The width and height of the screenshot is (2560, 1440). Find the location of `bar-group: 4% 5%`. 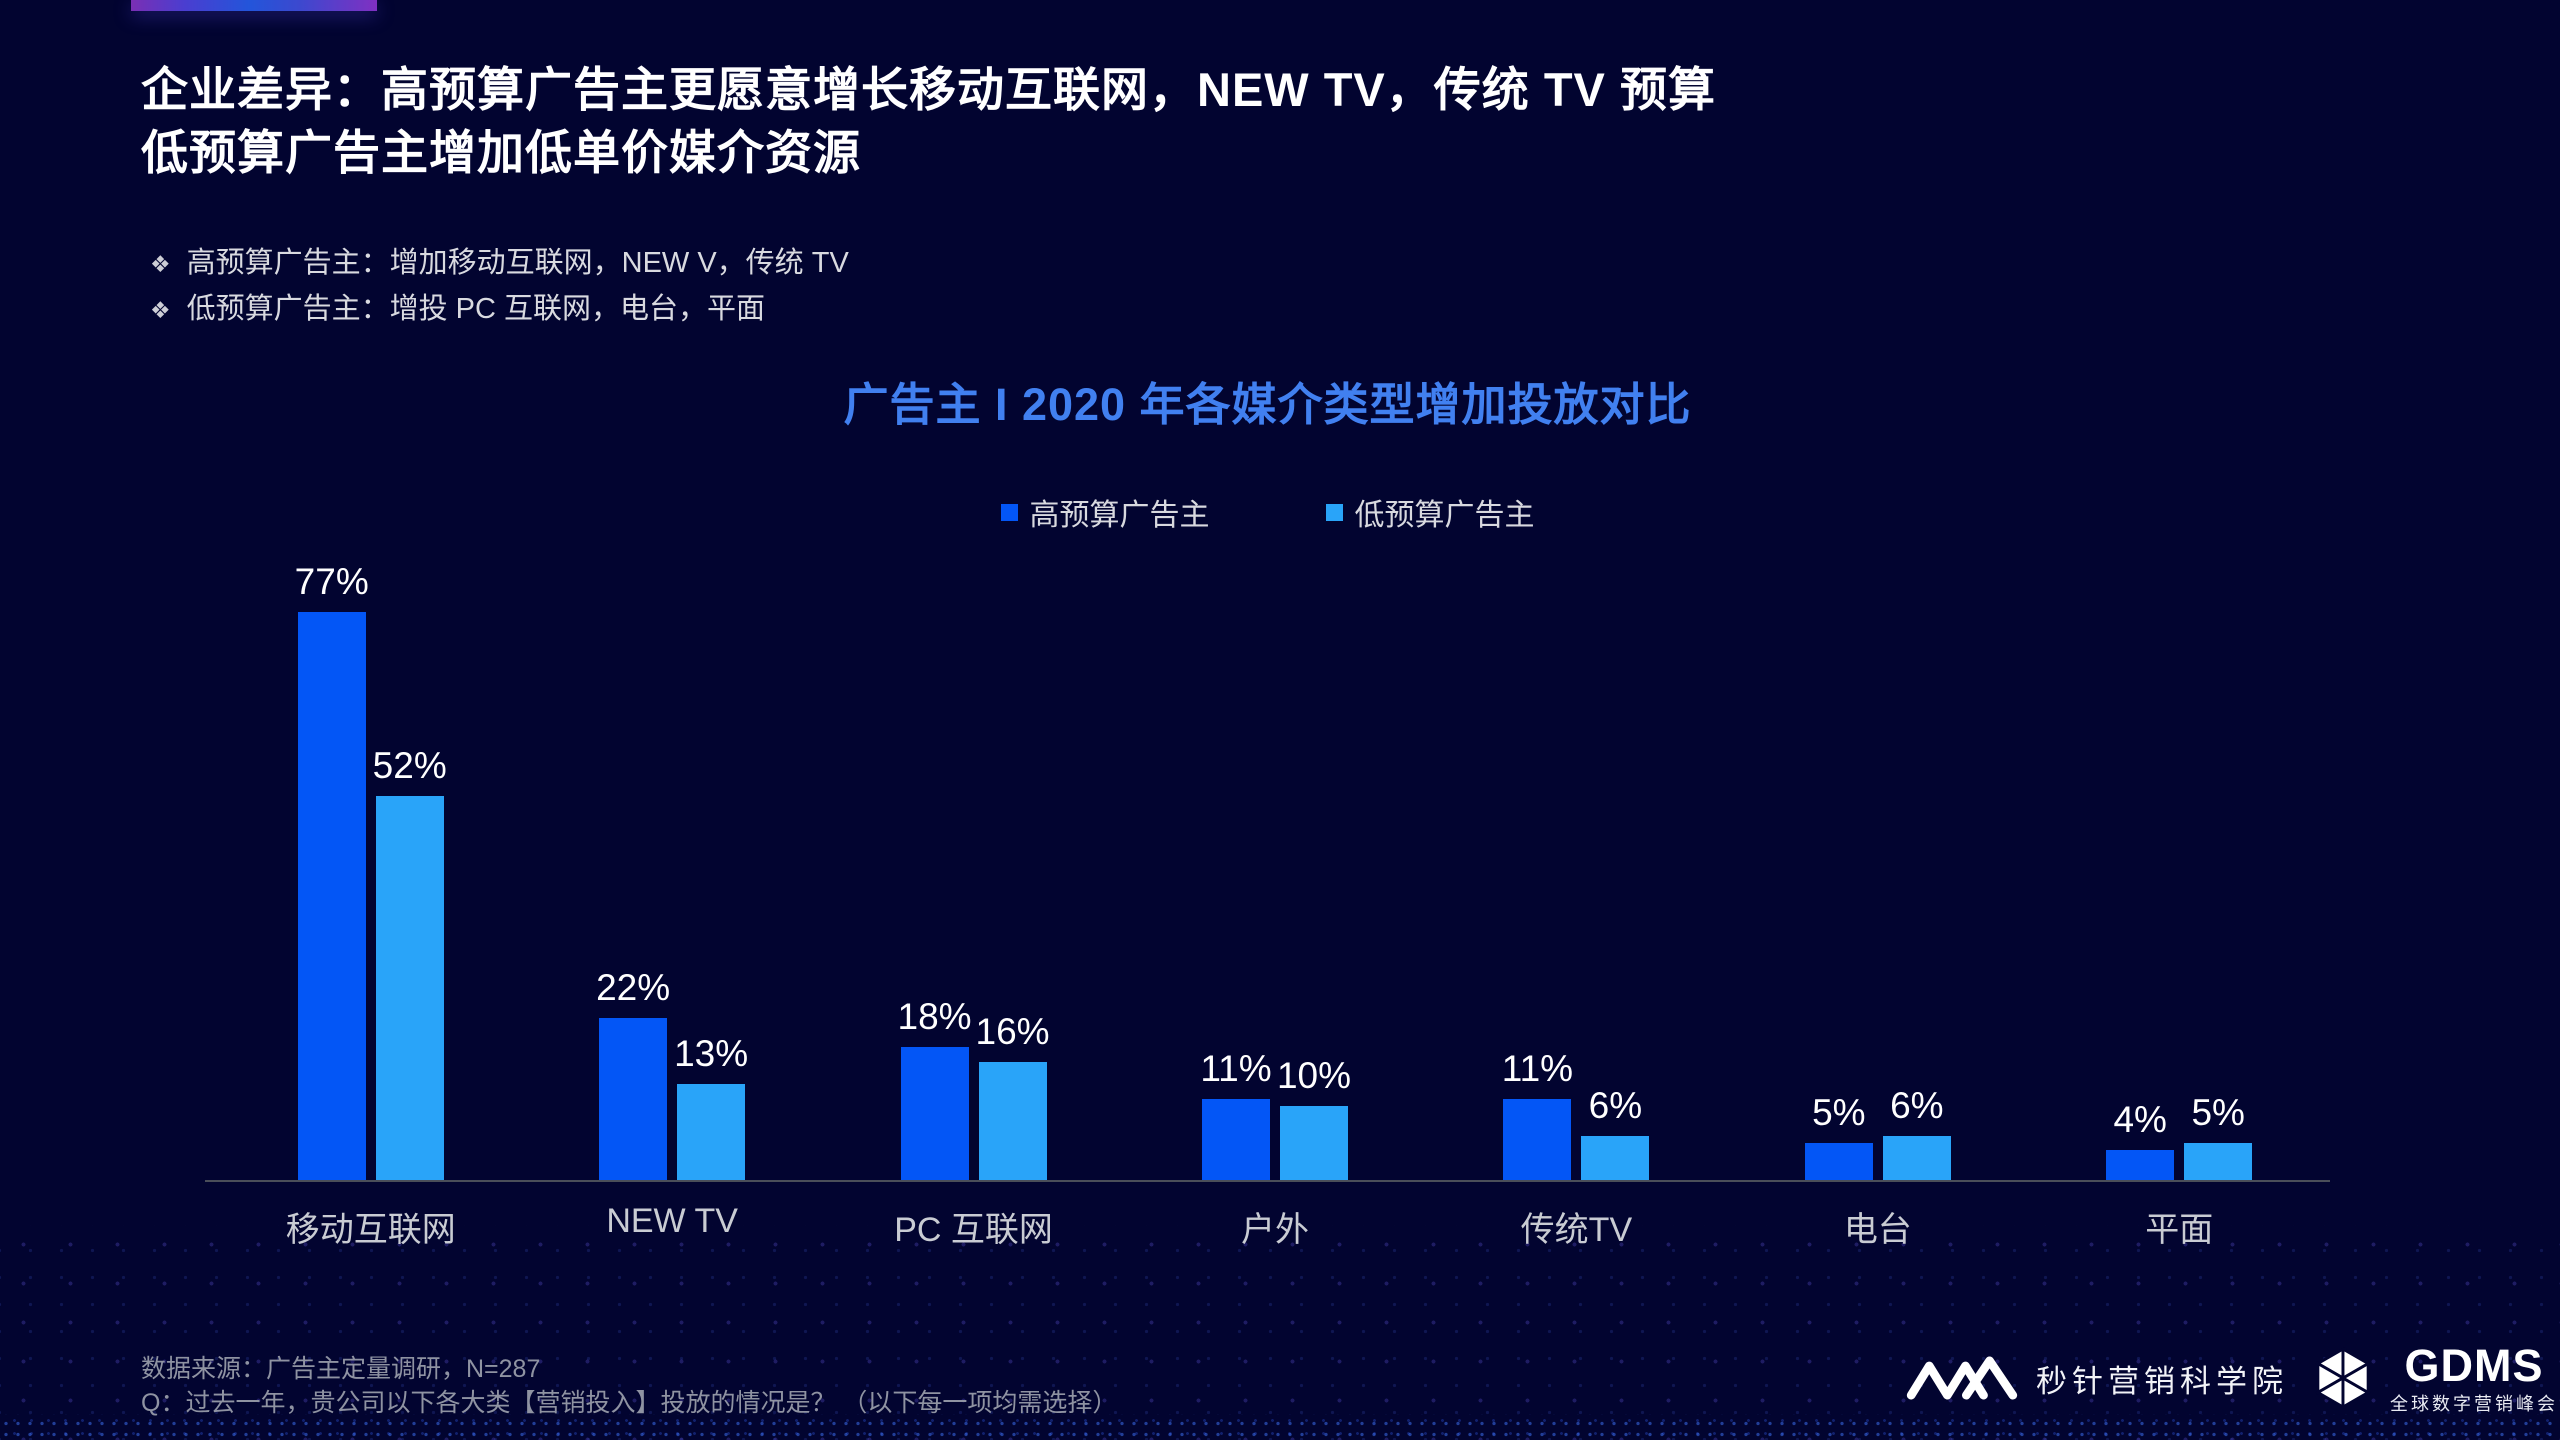

bar-group: 4% 5% is located at coordinates (2179, 770).